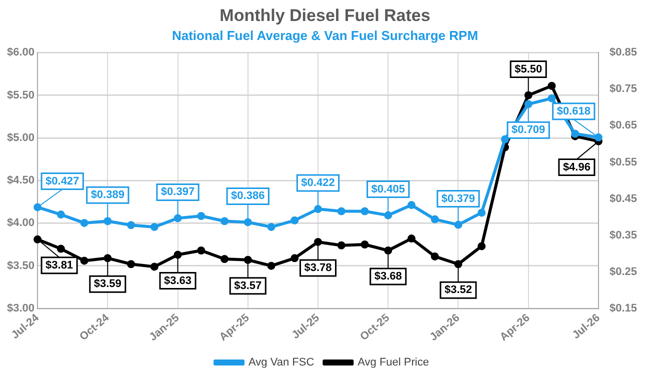  Describe the element at coordinates (529, 130) in the screenshot. I see `data-label: $0.709` at that location.